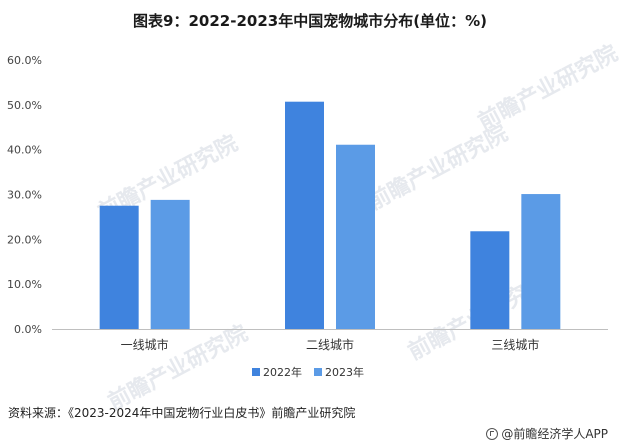  What do you see at coordinates (24, 284) in the screenshot?
I see `y-tick-label: 10.0%` at bounding box center [24, 284].